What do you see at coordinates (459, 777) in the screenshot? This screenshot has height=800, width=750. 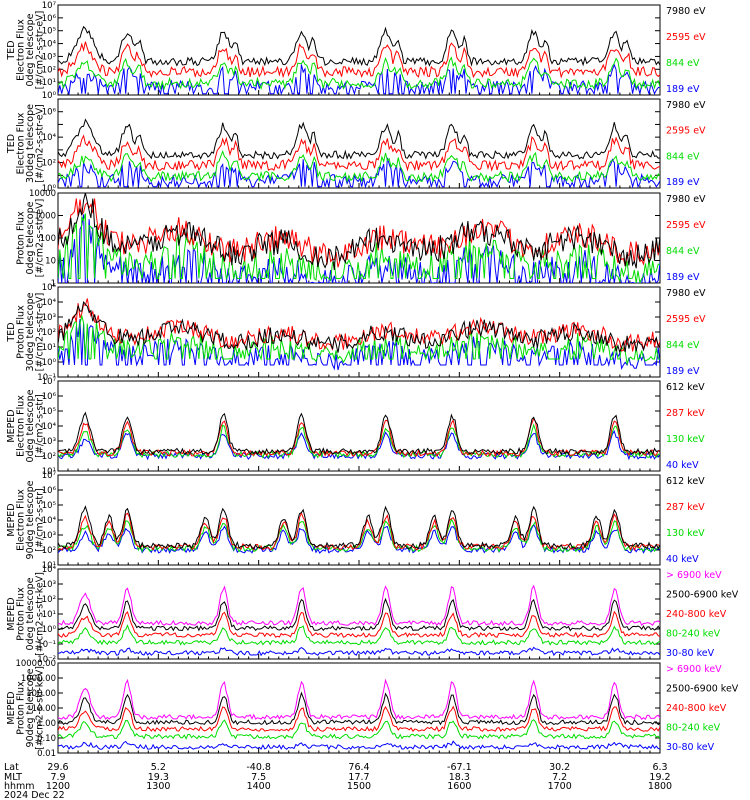 I see `x-tick-mlt: 18.3` at bounding box center [459, 777].